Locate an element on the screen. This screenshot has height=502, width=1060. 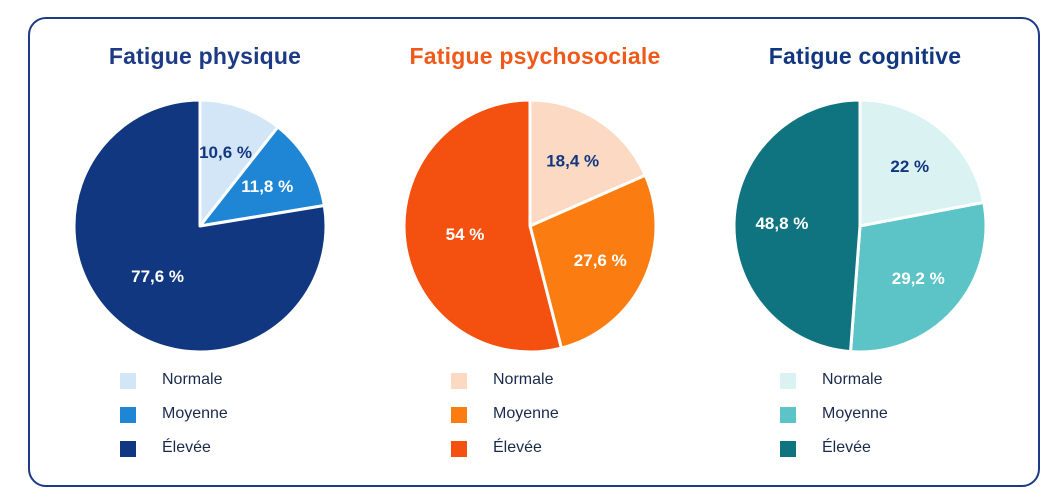
pie-chart-psychosociale: 18,4 % 27,6 % 54 % is located at coordinates (530, 226).